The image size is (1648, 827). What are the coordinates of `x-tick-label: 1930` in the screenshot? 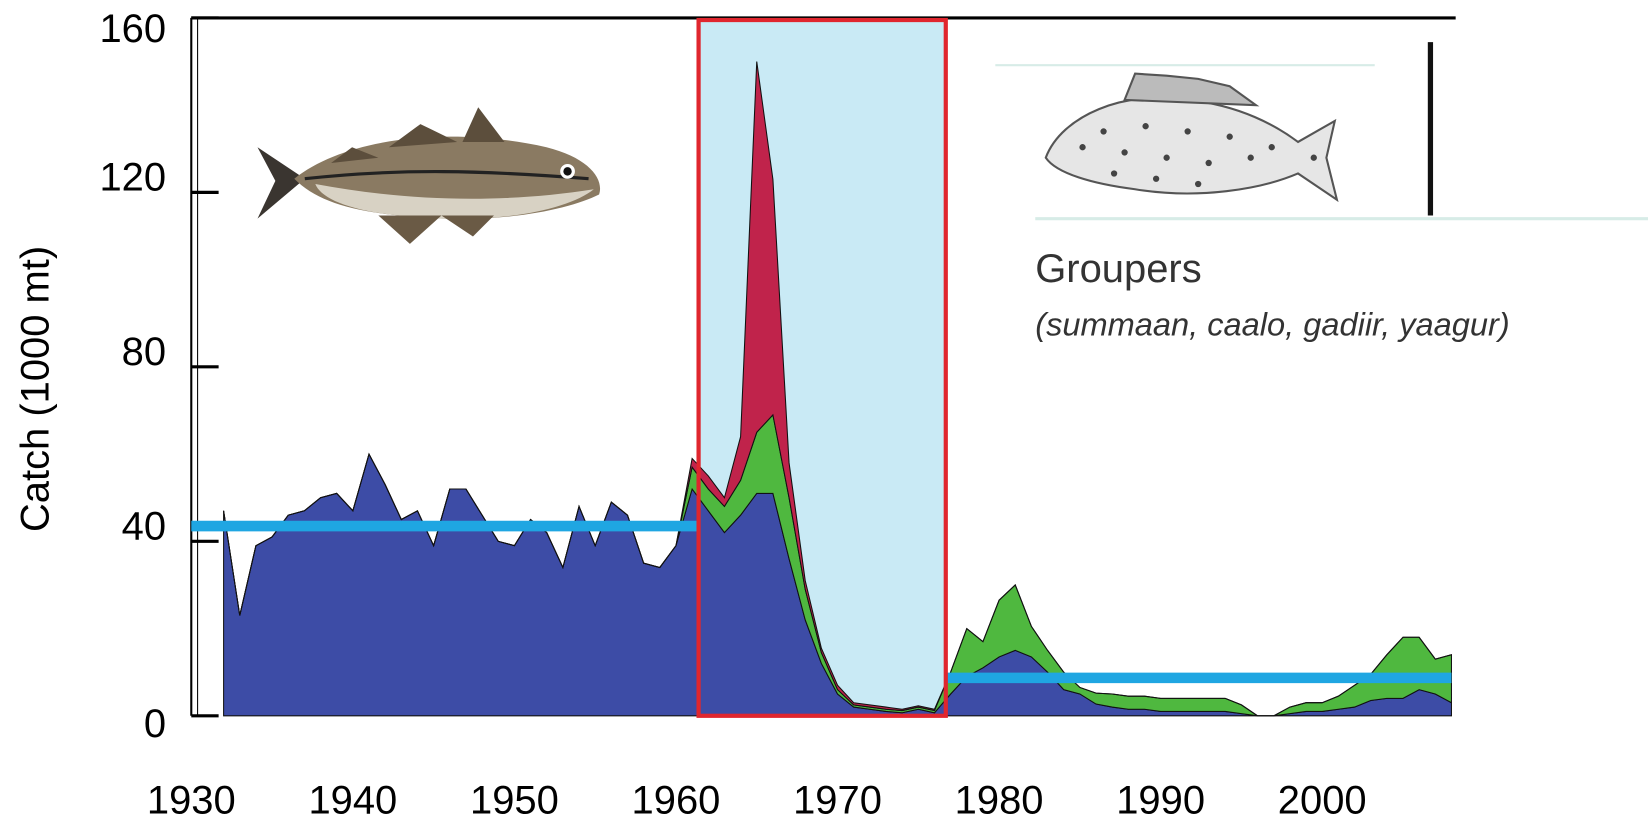 It's located at (191, 800).